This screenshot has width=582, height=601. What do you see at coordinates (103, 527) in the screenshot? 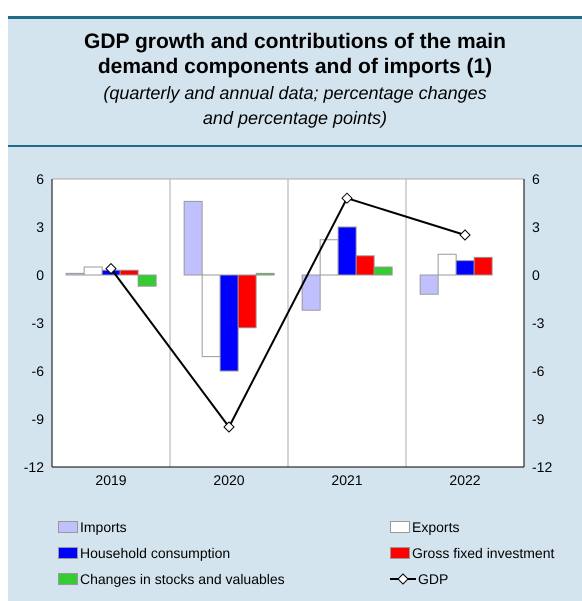
I see `legend-label: Imports` at bounding box center [103, 527].